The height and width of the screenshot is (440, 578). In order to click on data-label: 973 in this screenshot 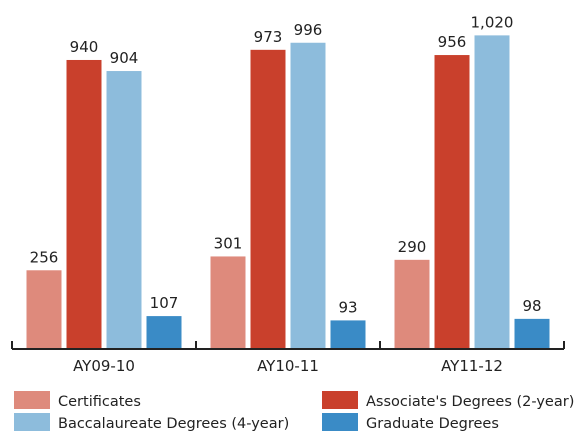, I will do `click(268, 37)`.